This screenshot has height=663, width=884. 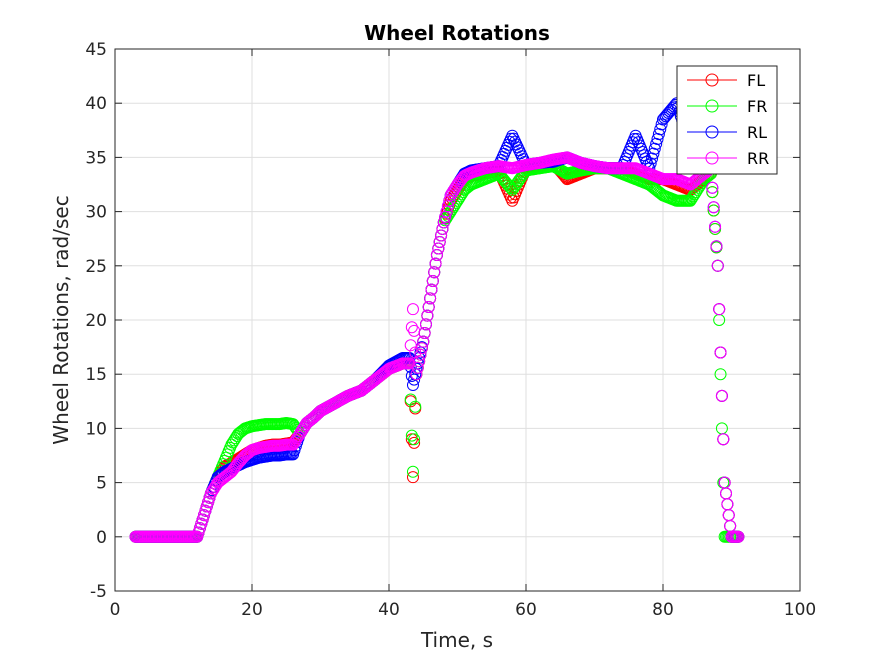 I want to click on y-tick-label: 45, so click(x=96, y=50).